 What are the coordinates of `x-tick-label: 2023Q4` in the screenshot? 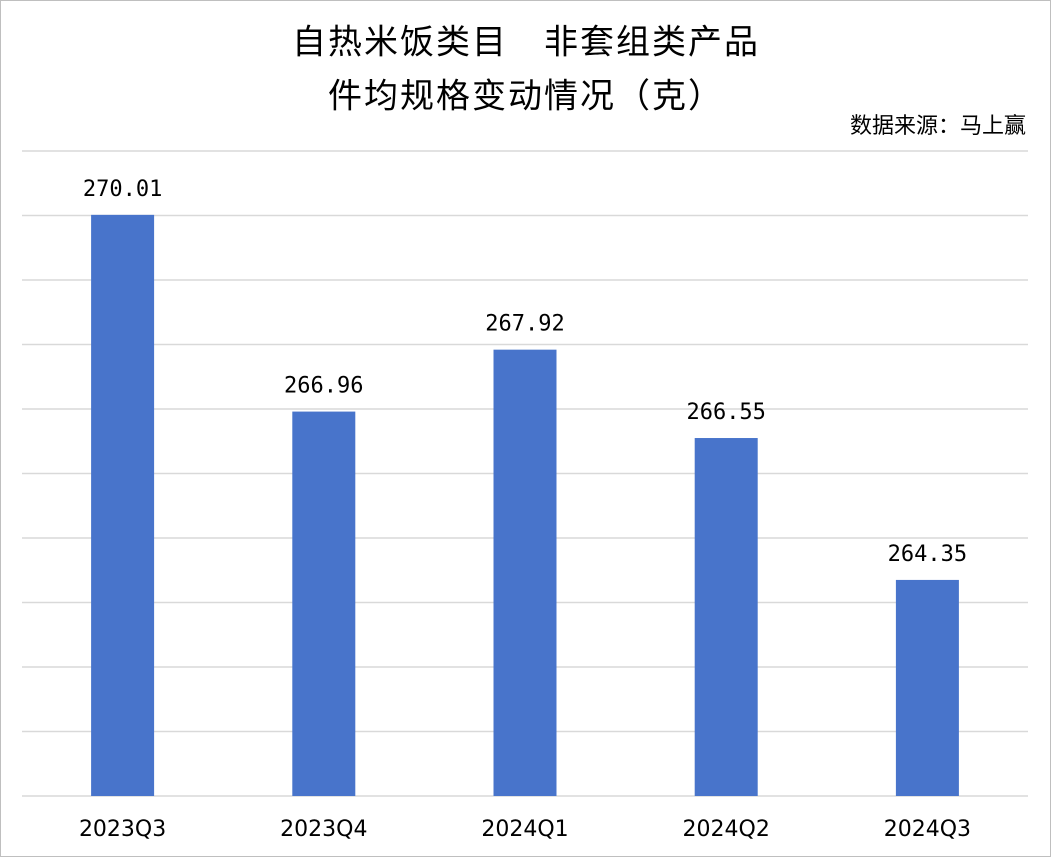 It's located at (323, 829).